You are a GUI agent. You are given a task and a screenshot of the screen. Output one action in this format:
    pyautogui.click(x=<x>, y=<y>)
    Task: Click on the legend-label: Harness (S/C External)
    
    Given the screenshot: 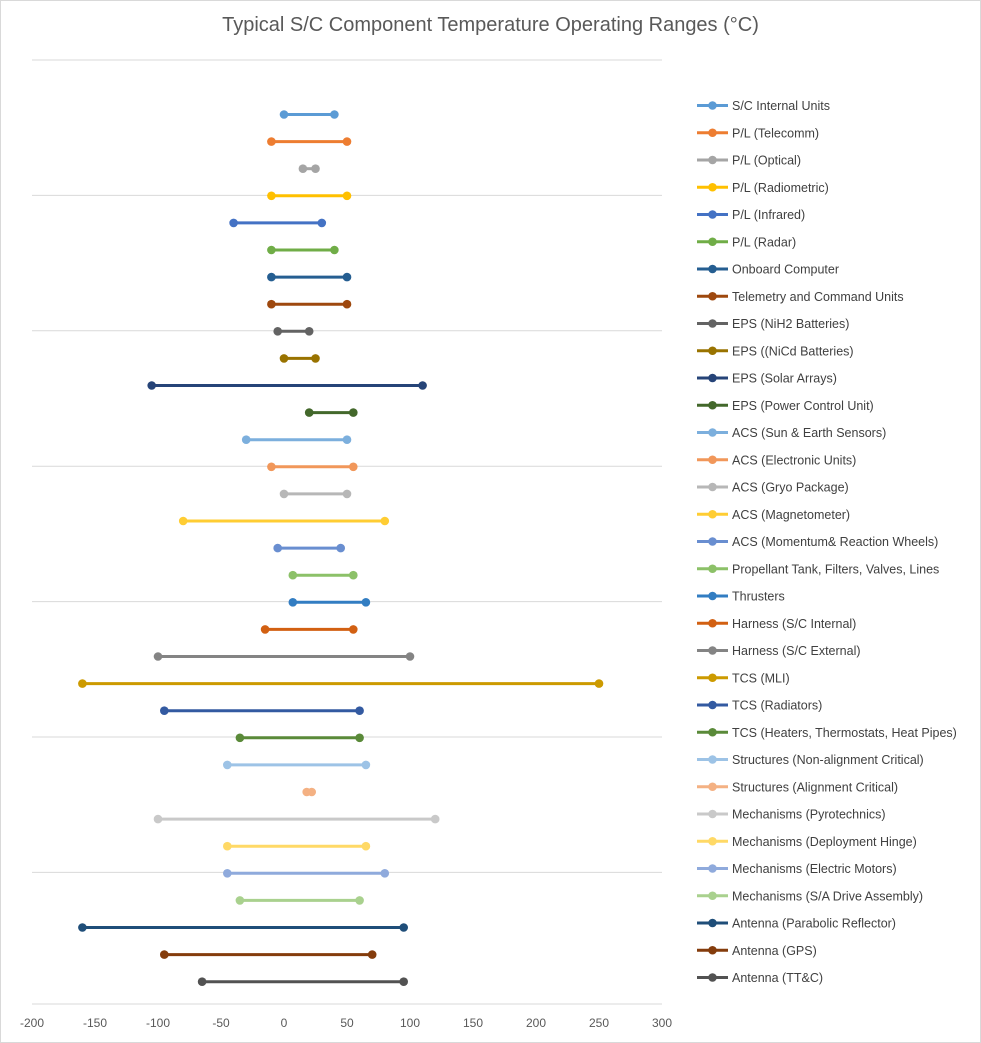 What is the action you would take?
    pyautogui.click(x=796, y=651)
    